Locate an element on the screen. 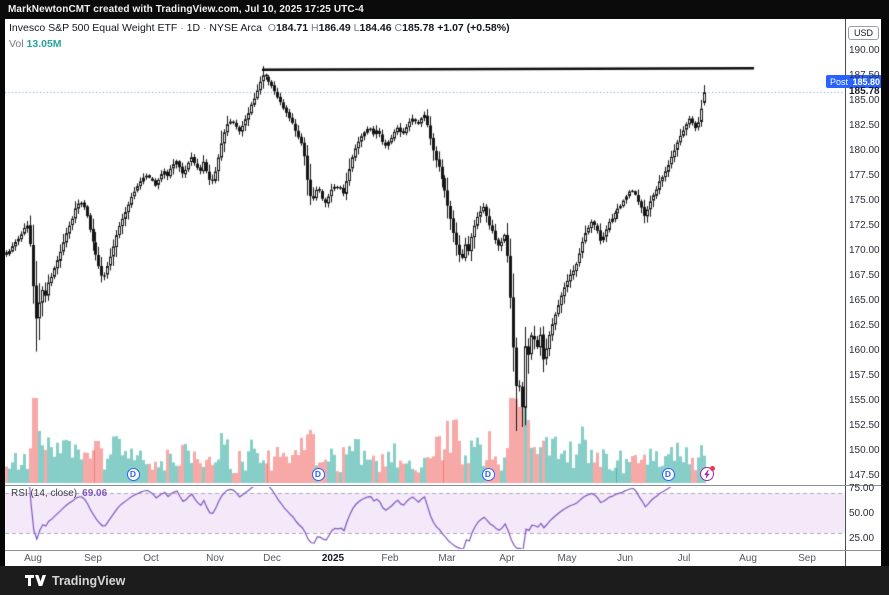  price-tick-label: 170.00 is located at coordinates (864, 250).